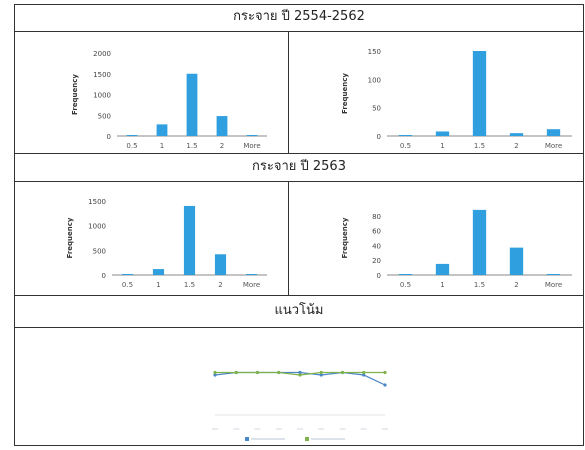 The image size is (585, 450). Describe the element at coordinates (376, 217) in the screenshot. I see `y-tick-label: 80` at that location.